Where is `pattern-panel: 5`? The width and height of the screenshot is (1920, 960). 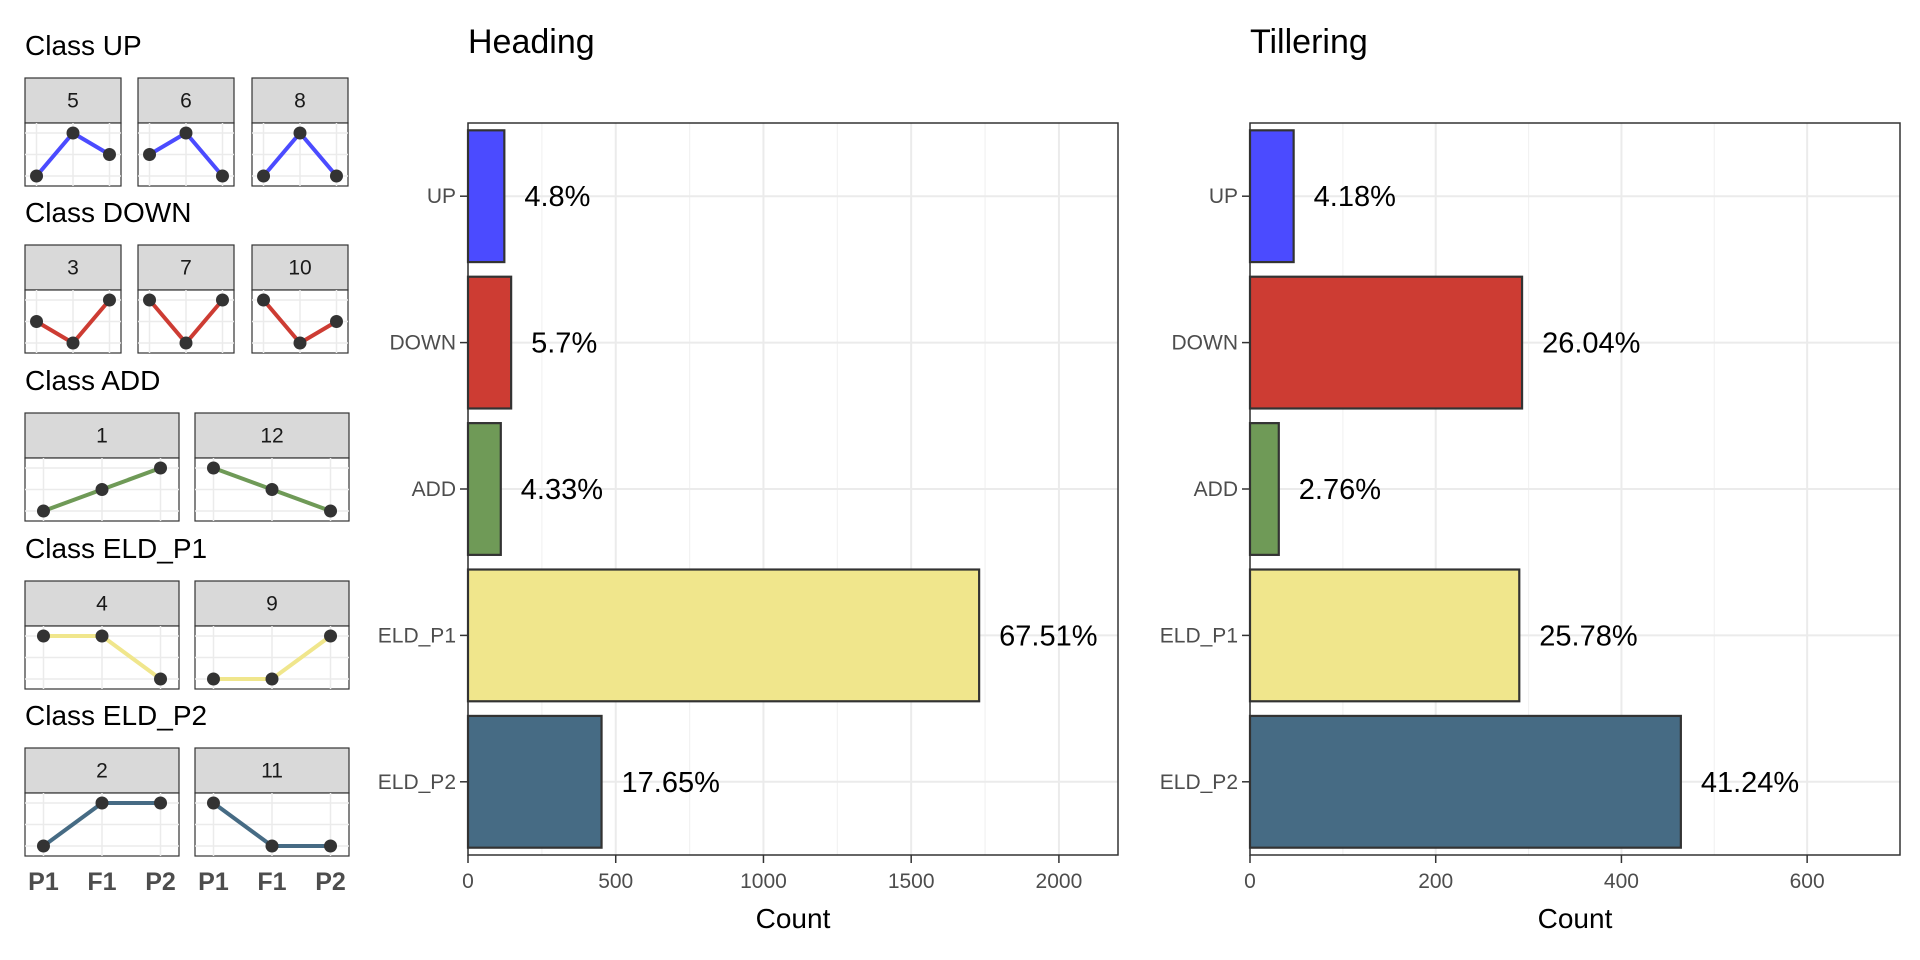
pattern-panel: 5 is located at coordinates (73, 132).